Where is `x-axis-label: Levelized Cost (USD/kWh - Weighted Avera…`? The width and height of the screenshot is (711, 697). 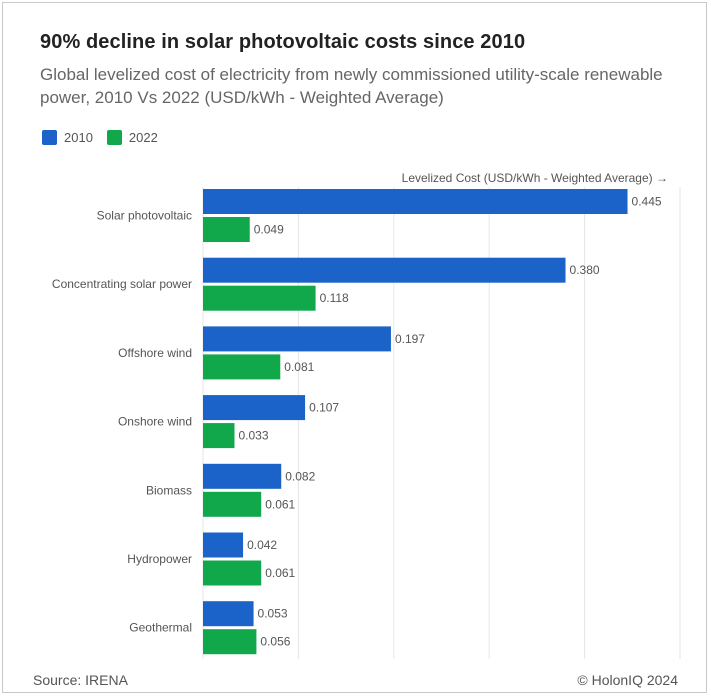 x-axis-label: Levelized Cost (USD/kWh - Weighted Avera… is located at coordinates (534, 178).